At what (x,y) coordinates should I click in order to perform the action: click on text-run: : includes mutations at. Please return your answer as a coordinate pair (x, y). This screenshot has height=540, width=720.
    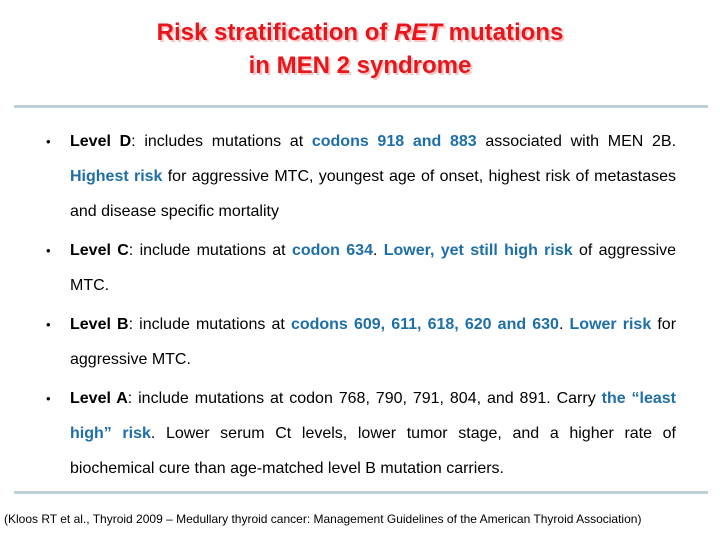
    Looking at the image, I should click on (221, 141).